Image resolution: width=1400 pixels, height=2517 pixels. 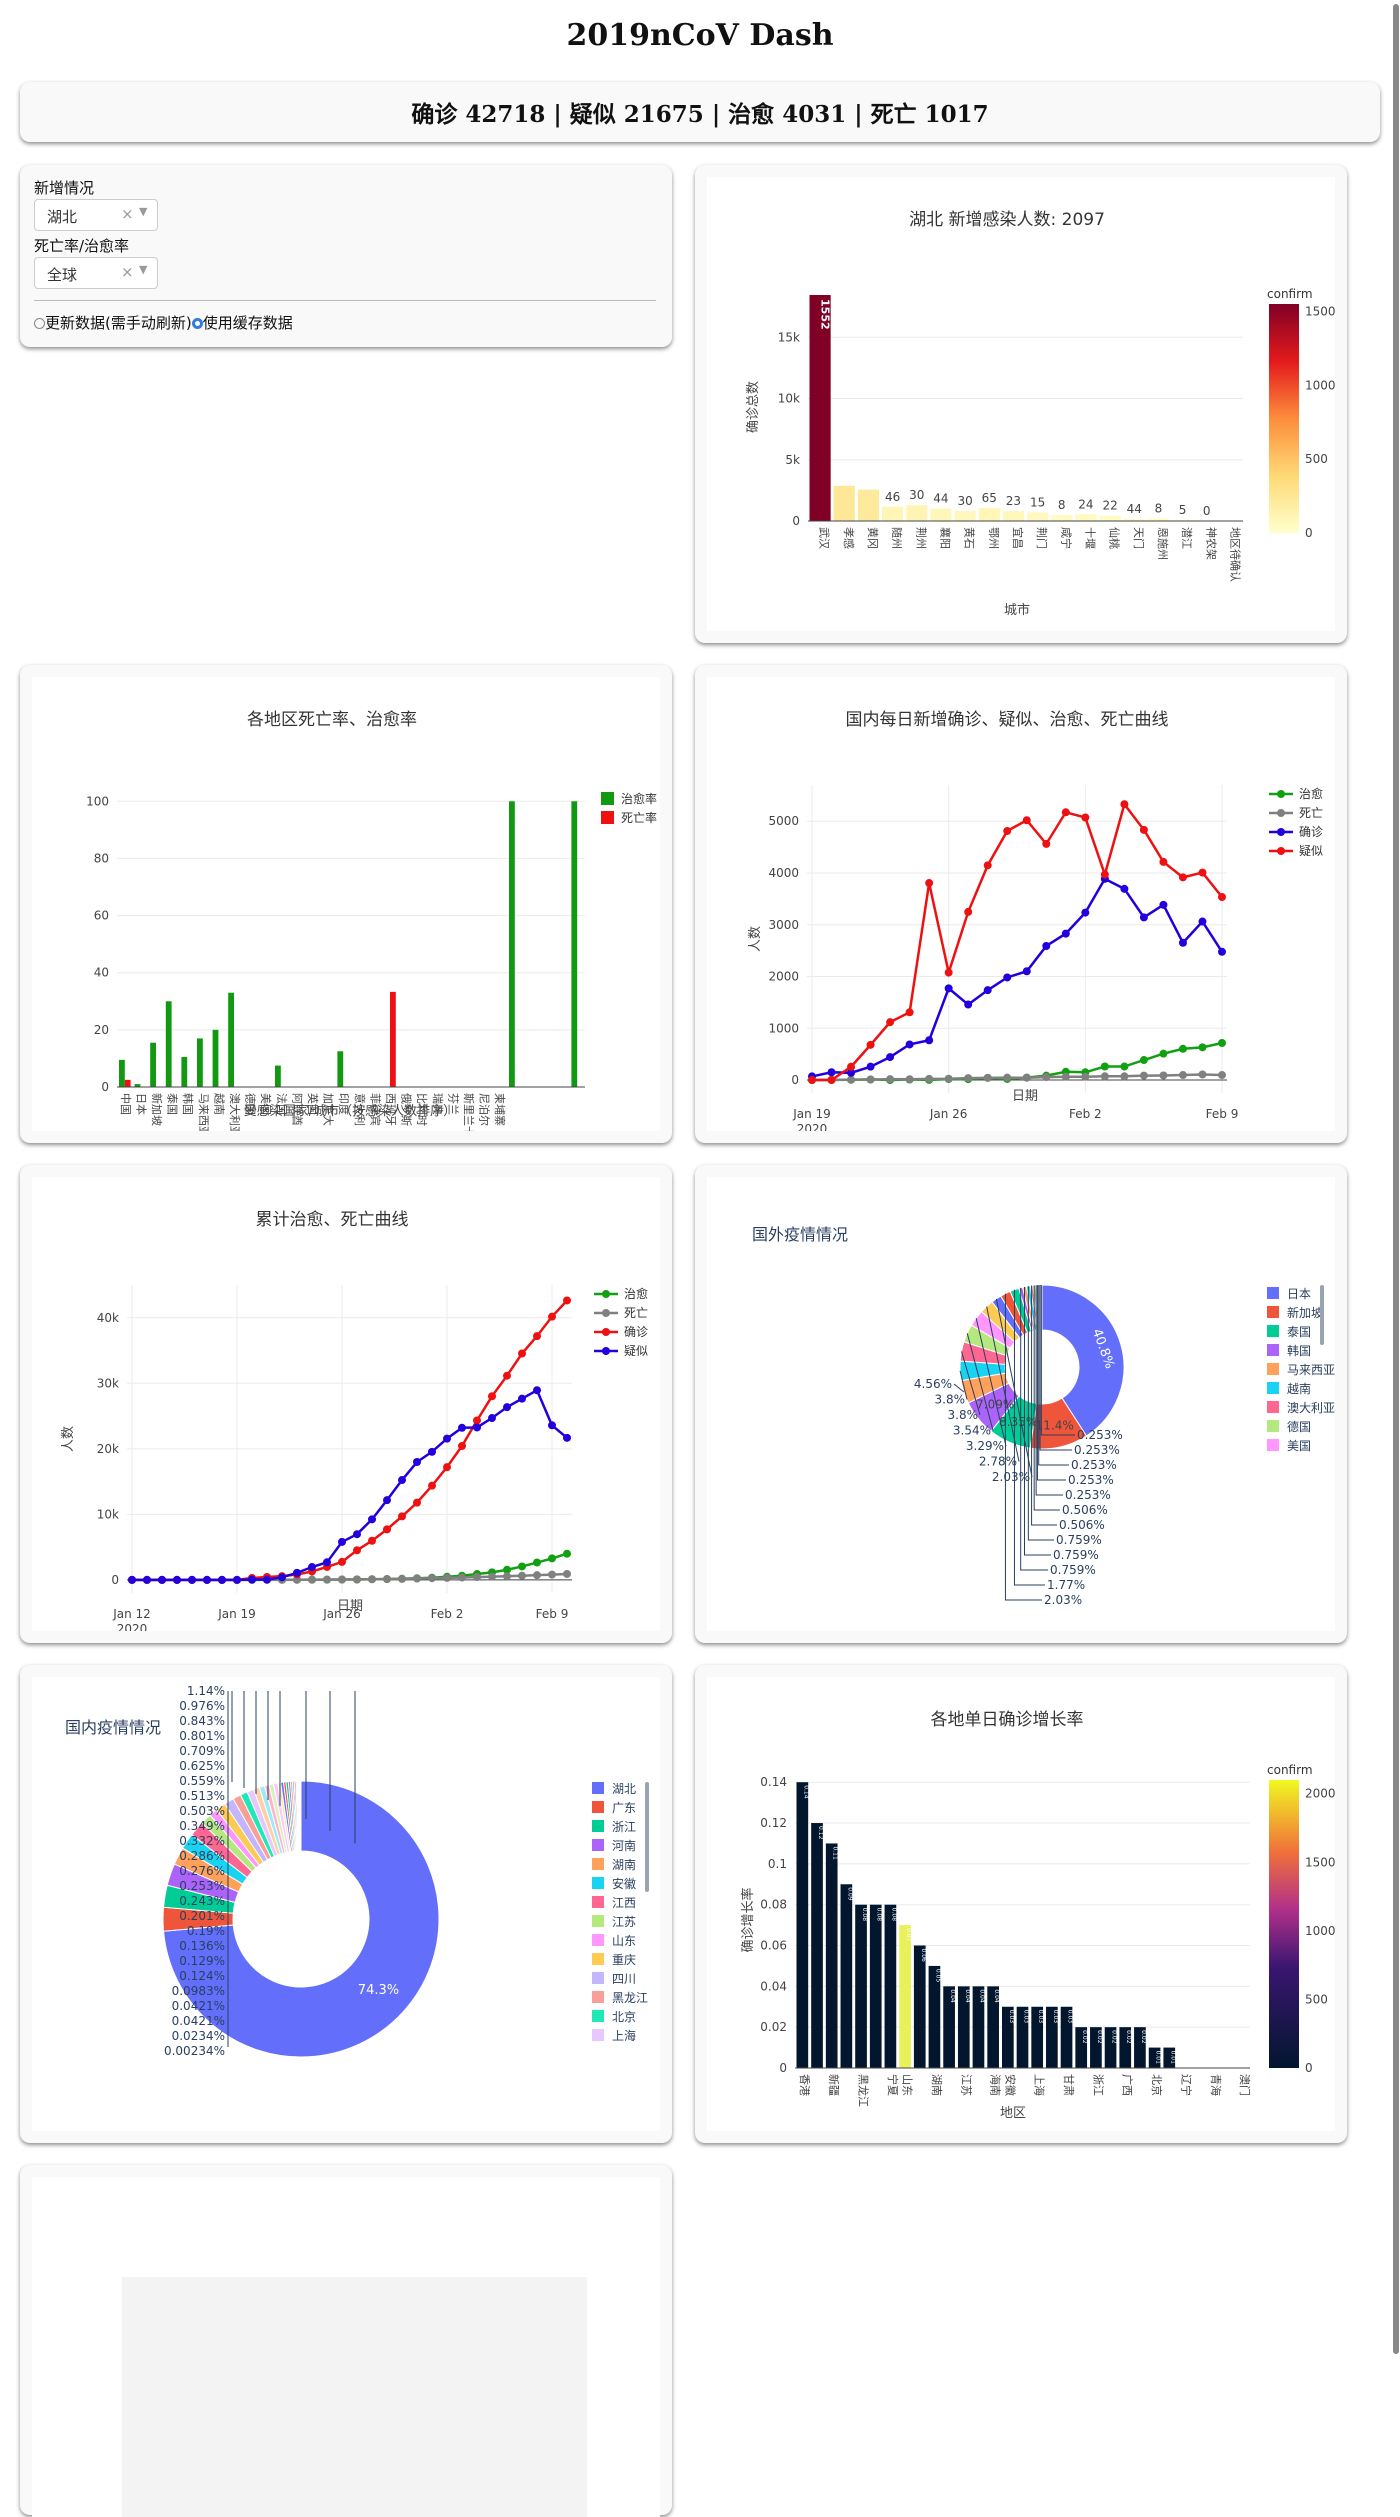 What do you see at coordinates (122, 1073) in the screenshot?
I see `bar-治愈率` at bounding box center [122, 1073].